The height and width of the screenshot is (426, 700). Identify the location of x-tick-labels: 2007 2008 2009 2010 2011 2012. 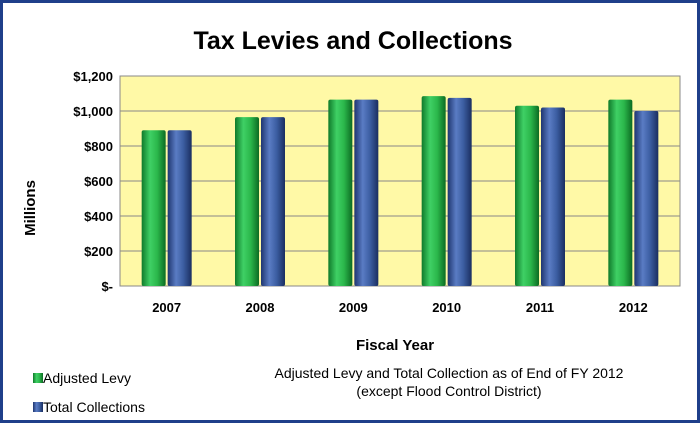
(400, 307).